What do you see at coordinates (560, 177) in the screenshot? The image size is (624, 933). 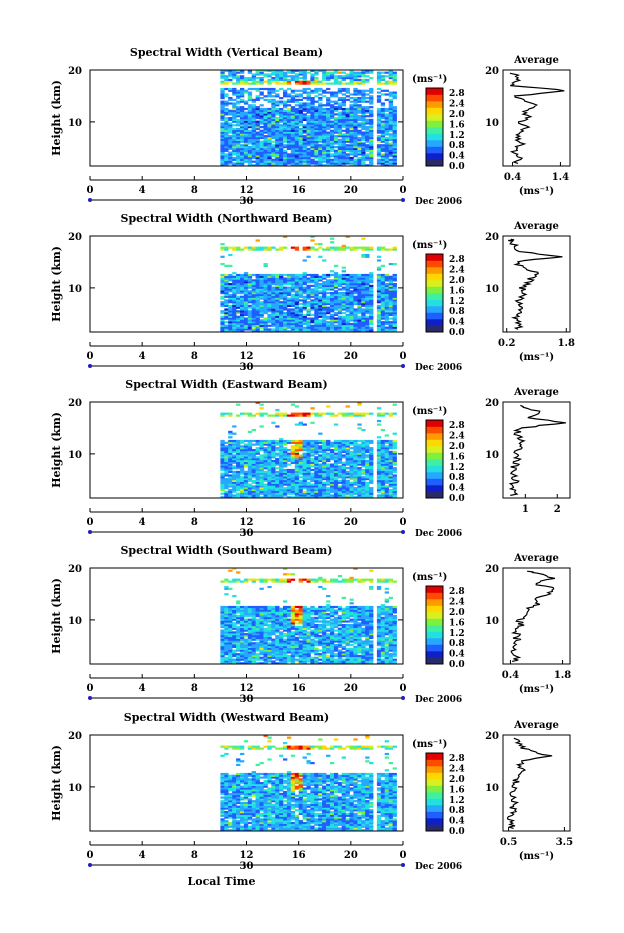 I see `panel-1-average-xtick-label: 1.4` at bounding box center [560, 177].